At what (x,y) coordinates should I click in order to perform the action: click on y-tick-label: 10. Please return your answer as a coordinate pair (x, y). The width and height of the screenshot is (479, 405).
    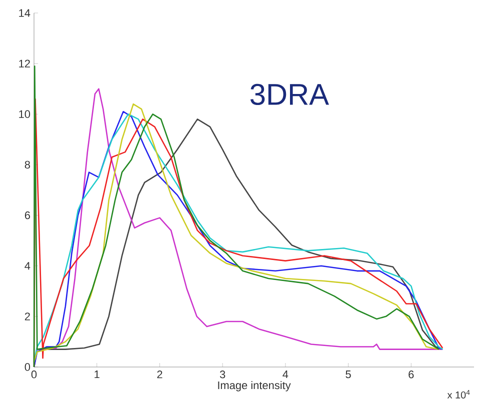
    Looking at the image, I should click on (24, 114).